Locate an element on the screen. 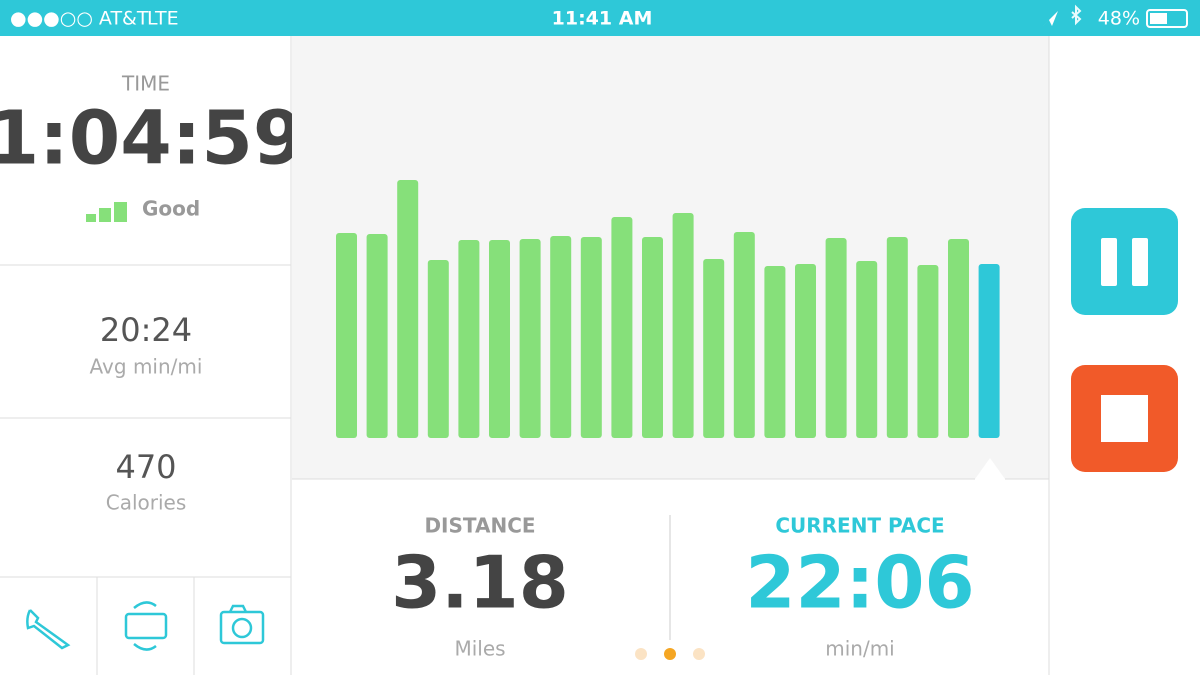 The image size is (1200, 679). clock: 11:41 AM is located at coordinates (602, 19).